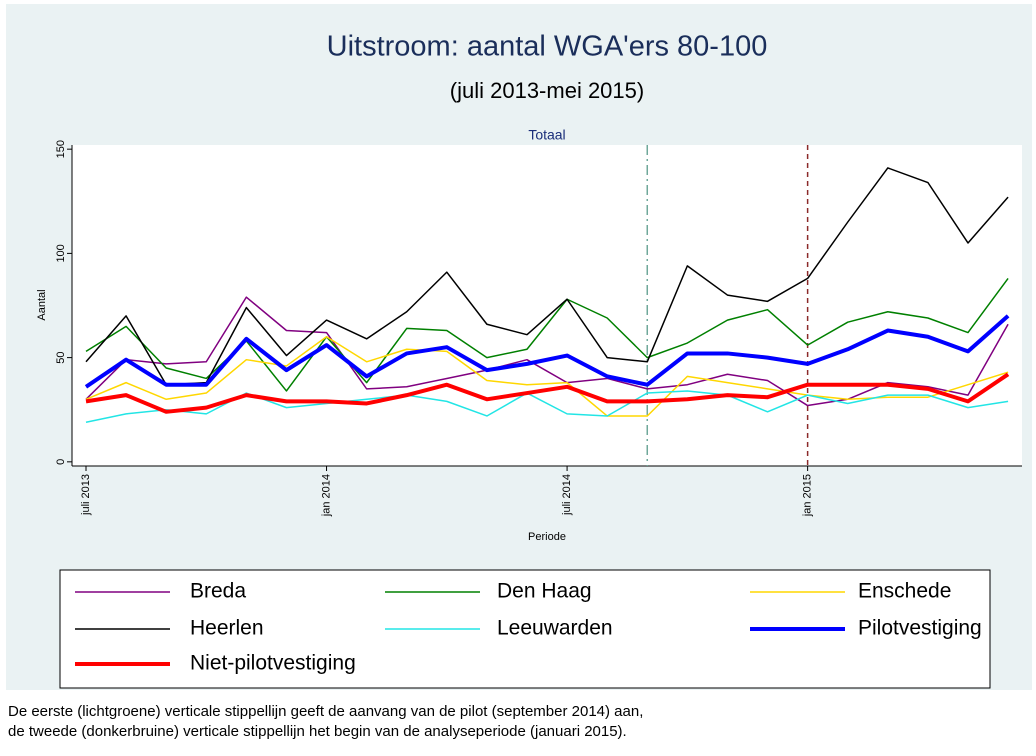 The image size is (1036, 756). Describe the element at coordinates (61, 253) in the screenshot. I see `y-tick-label: 100` at that location.